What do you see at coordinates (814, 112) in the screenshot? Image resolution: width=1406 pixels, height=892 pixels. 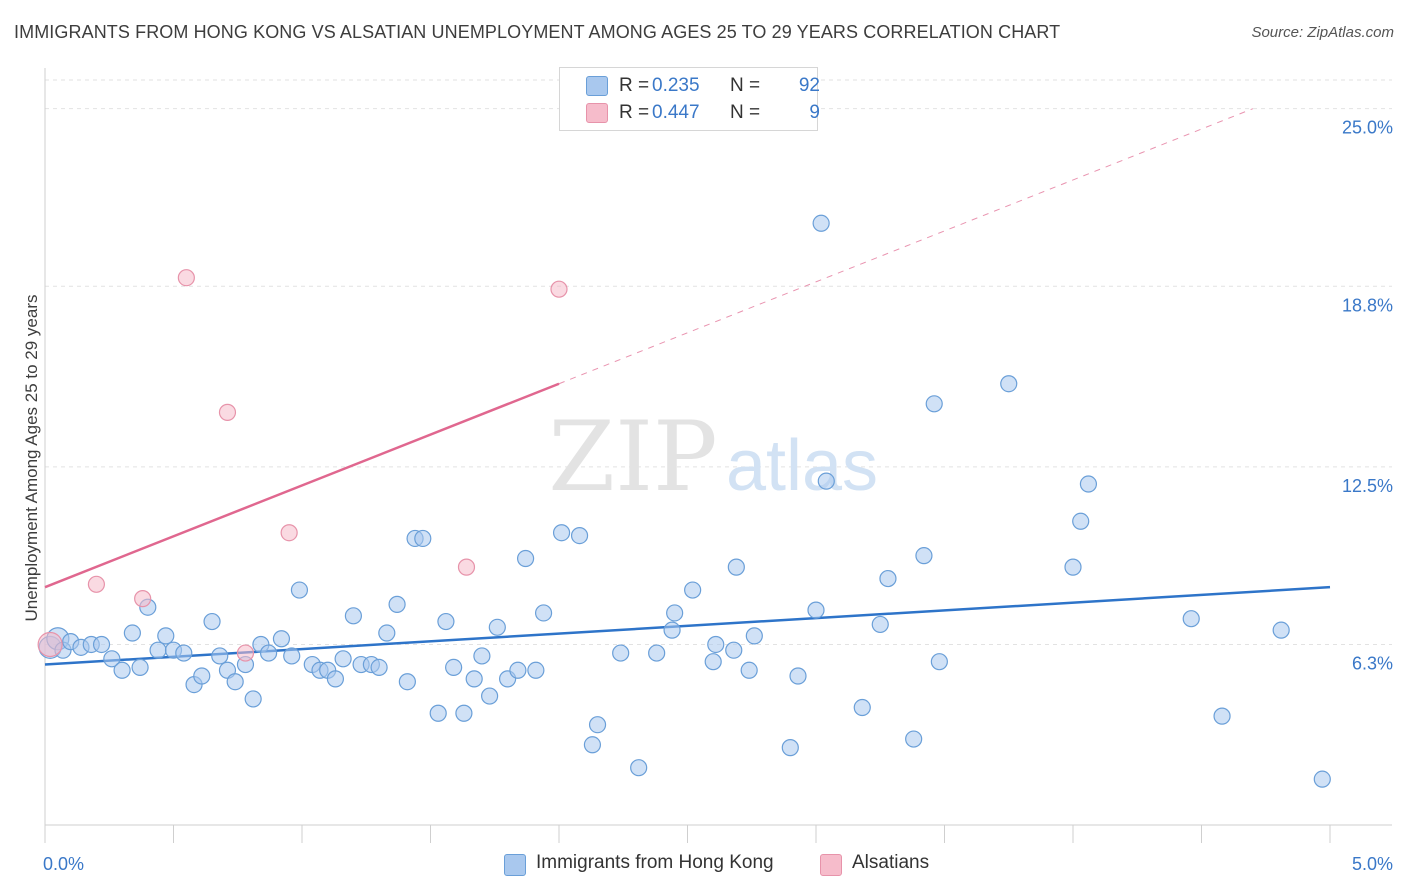 I see `legend-n-value: 9` at bounding box center [814, 112].